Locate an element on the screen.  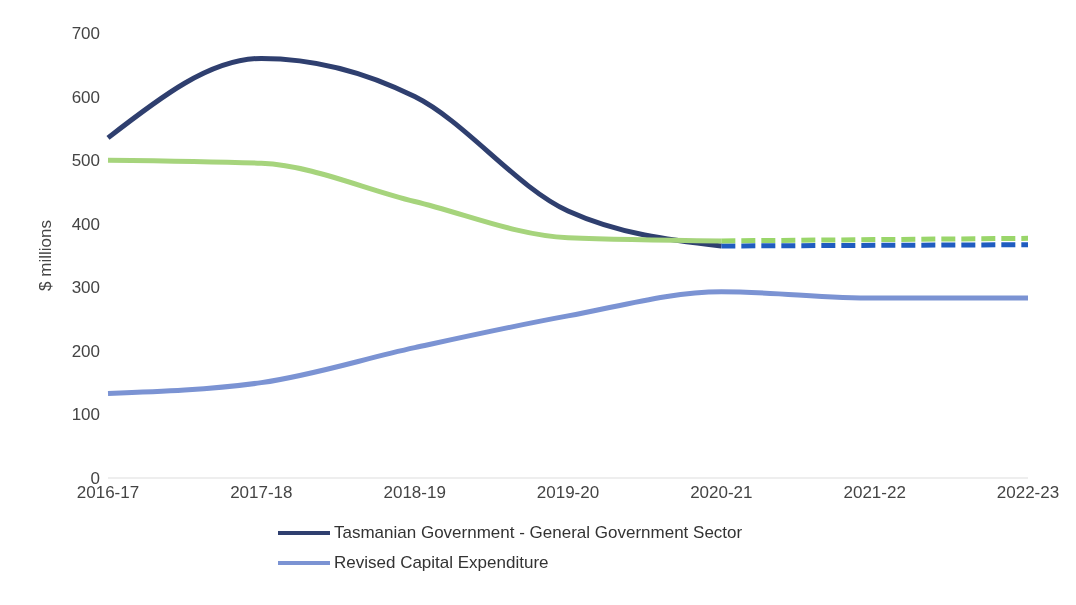
y-tick-label: 400 is located at coordinates (85, 224).